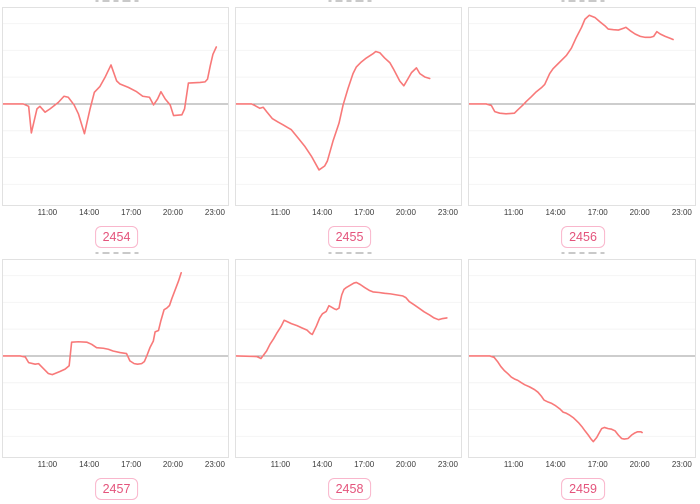 The width and height of the screenshot is (700, 504). What do you see at coordinates (116, 237) in the screenshot?
I see `chart-id-badge: 2454` at bounding box center [116, 237].